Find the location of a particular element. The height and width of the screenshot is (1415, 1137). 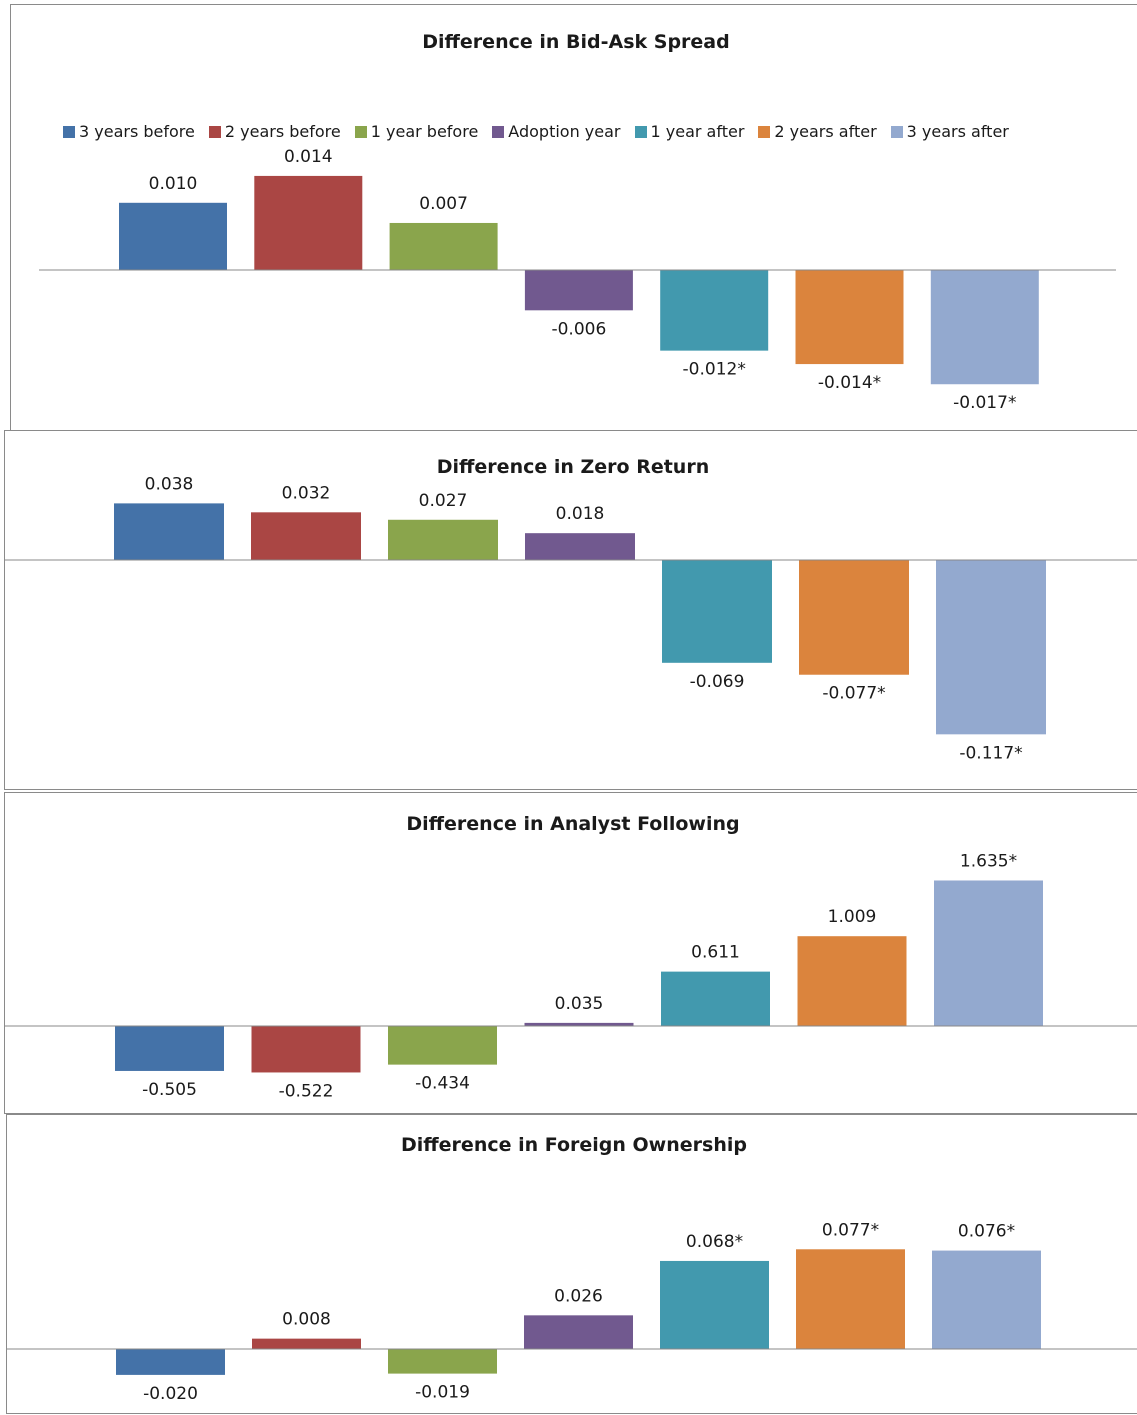

data-label: -0.014* is located at coordinates (849, 383).